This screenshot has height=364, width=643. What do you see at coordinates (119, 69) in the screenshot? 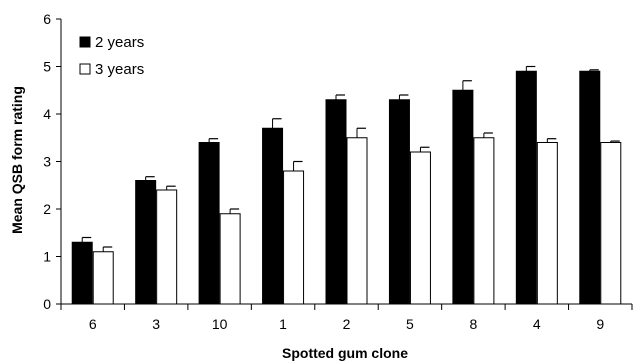
I see `legend-label: 3 years` at bounding box center [119, 69].